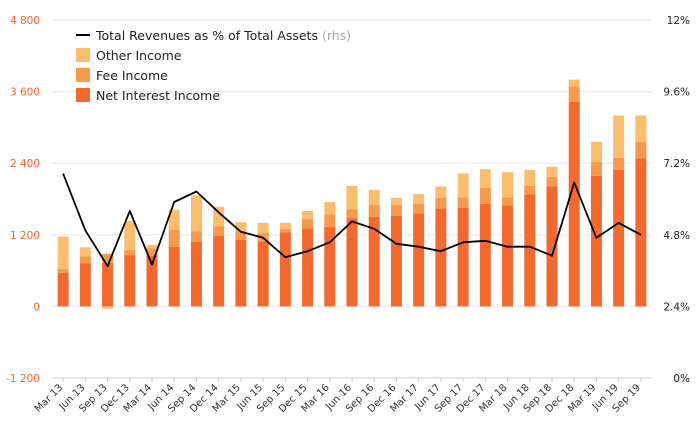 Image resolution: width=700 pixels, height=433 pixels. Describe the element at coordinates (678, 21) in the screenshot. I see `y-right-tick-label: 12%` at that location.